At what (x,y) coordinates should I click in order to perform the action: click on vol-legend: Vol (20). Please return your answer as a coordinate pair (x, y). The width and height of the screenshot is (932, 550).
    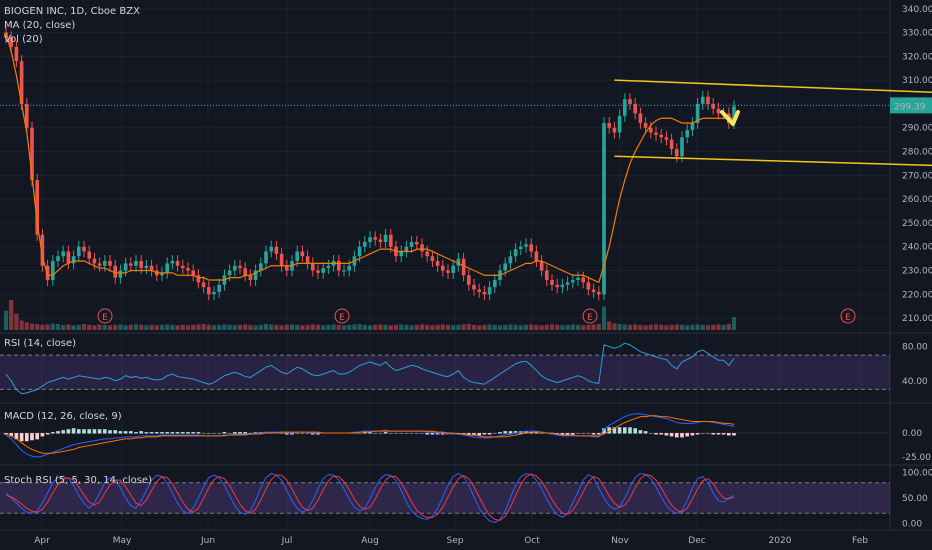
    Looking at the image, I should click on (23, 39).